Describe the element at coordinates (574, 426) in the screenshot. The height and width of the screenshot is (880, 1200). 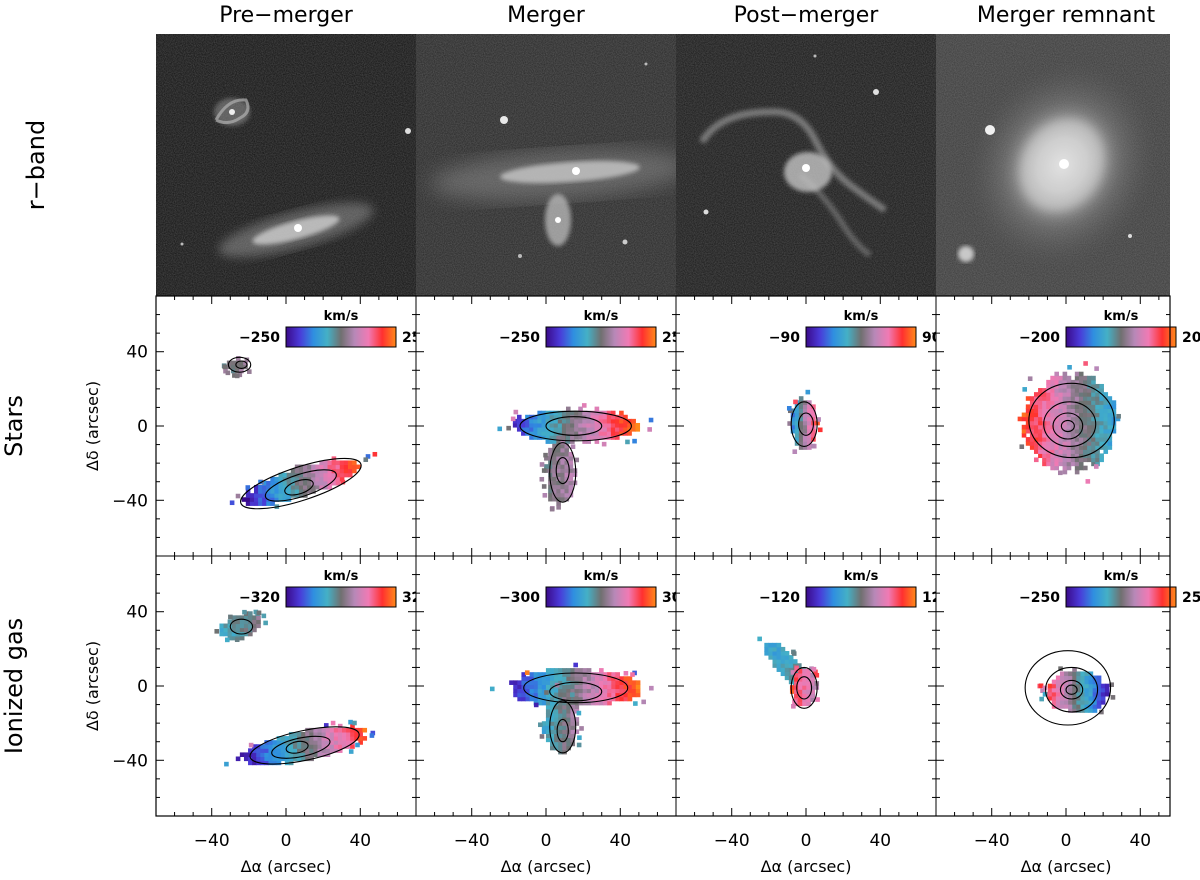
I see `intensity-contour` at that location.